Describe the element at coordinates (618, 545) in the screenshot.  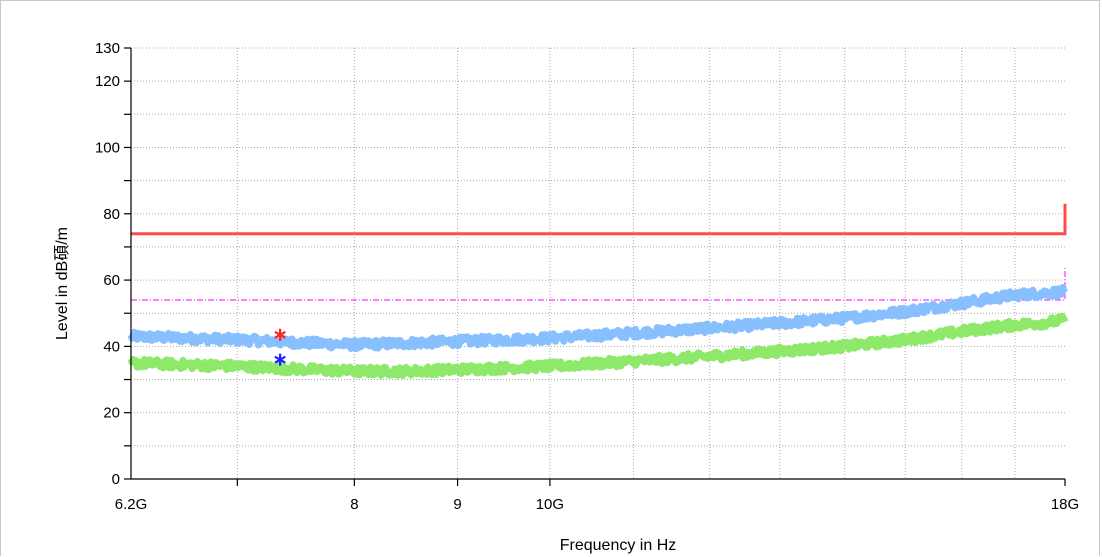
I see `x-axis-title: Frequency in Hz` at that location.